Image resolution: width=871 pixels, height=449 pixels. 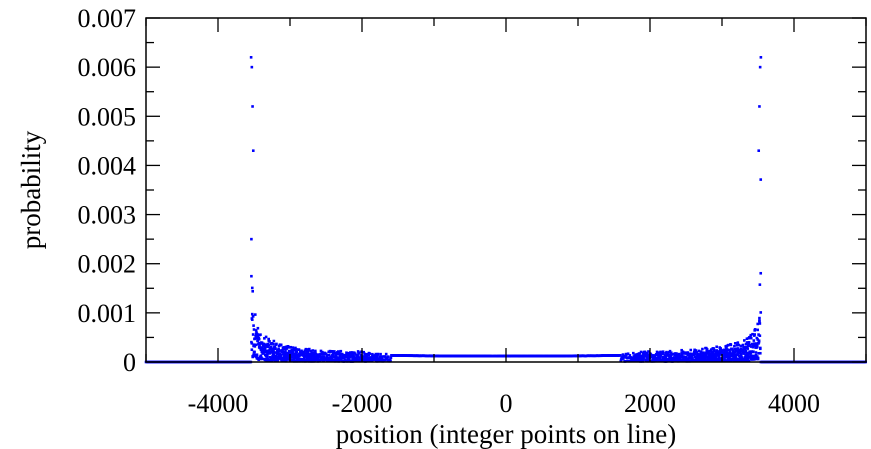 What do you see at coordinates (129, 362) in the screenshot?
I see `y-tick-label: 0` at bounding box center [129, 362].